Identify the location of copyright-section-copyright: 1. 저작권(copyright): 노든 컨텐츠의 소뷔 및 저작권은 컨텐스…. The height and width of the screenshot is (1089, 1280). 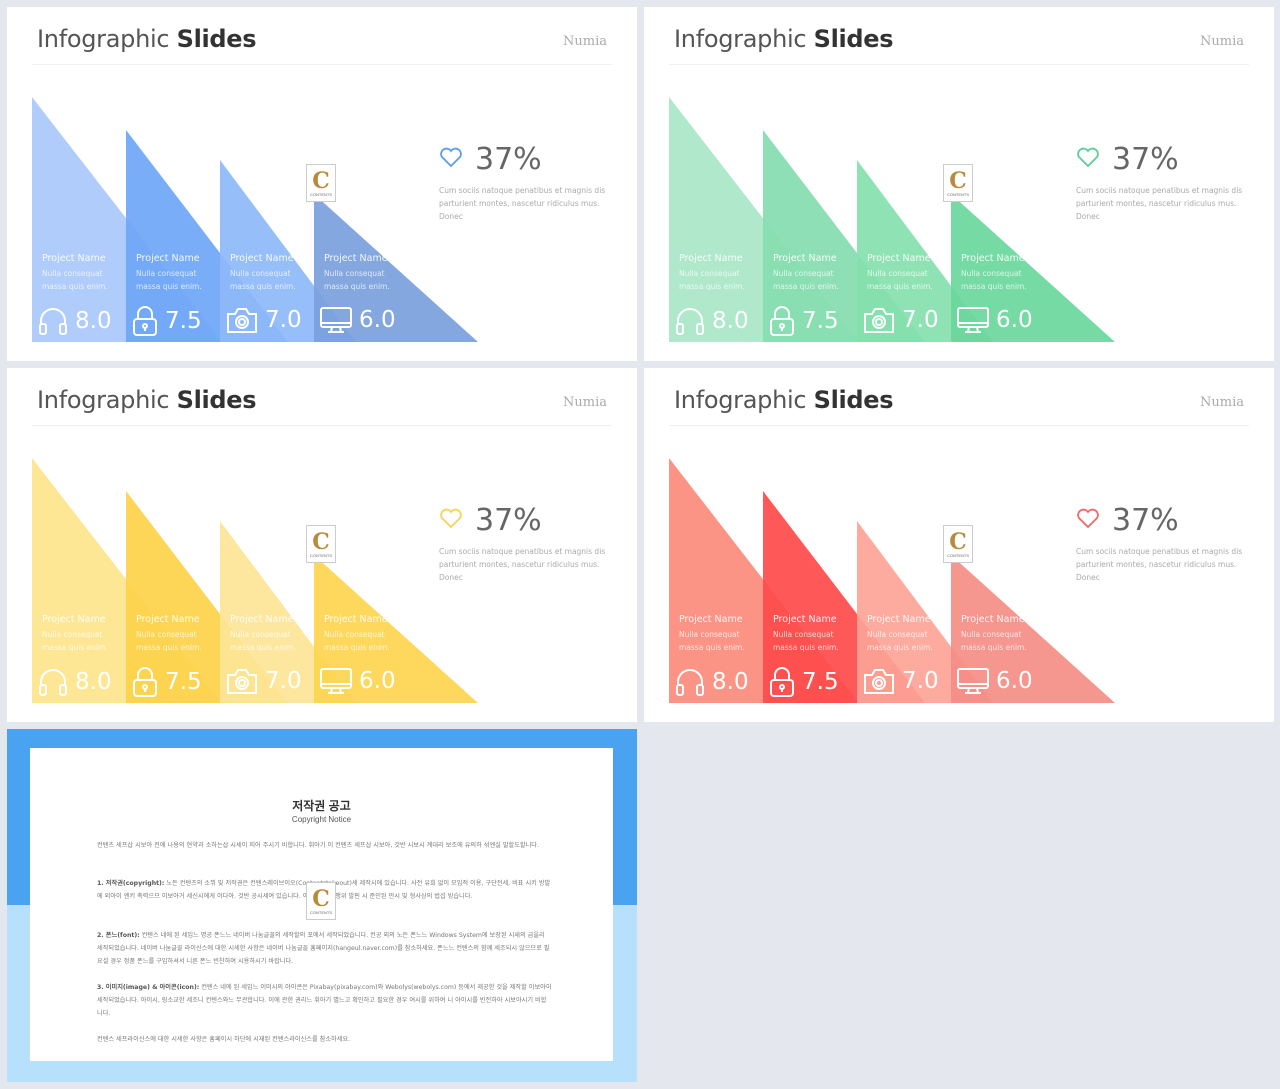
(324, 890).